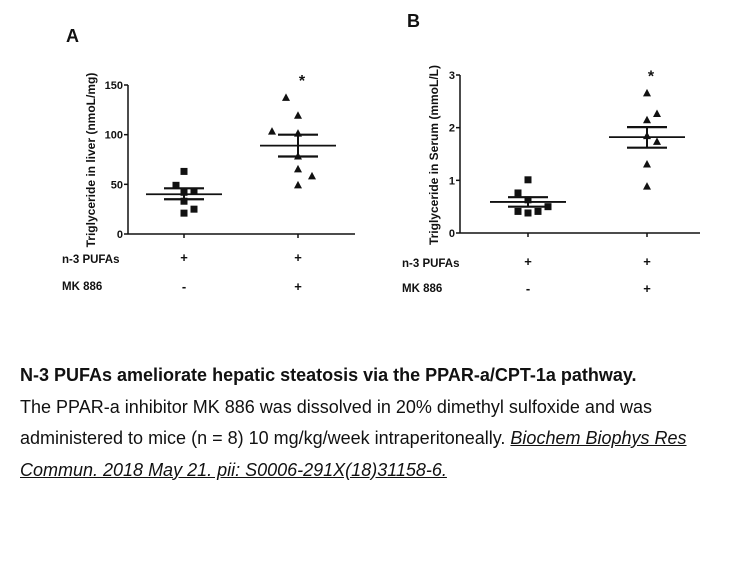 This screenshot has width=756, height=567. What do you see at coordinates (114, 86) in the screenshot?
I see `y-tick-label: 150` at bounding box center [114, 86].